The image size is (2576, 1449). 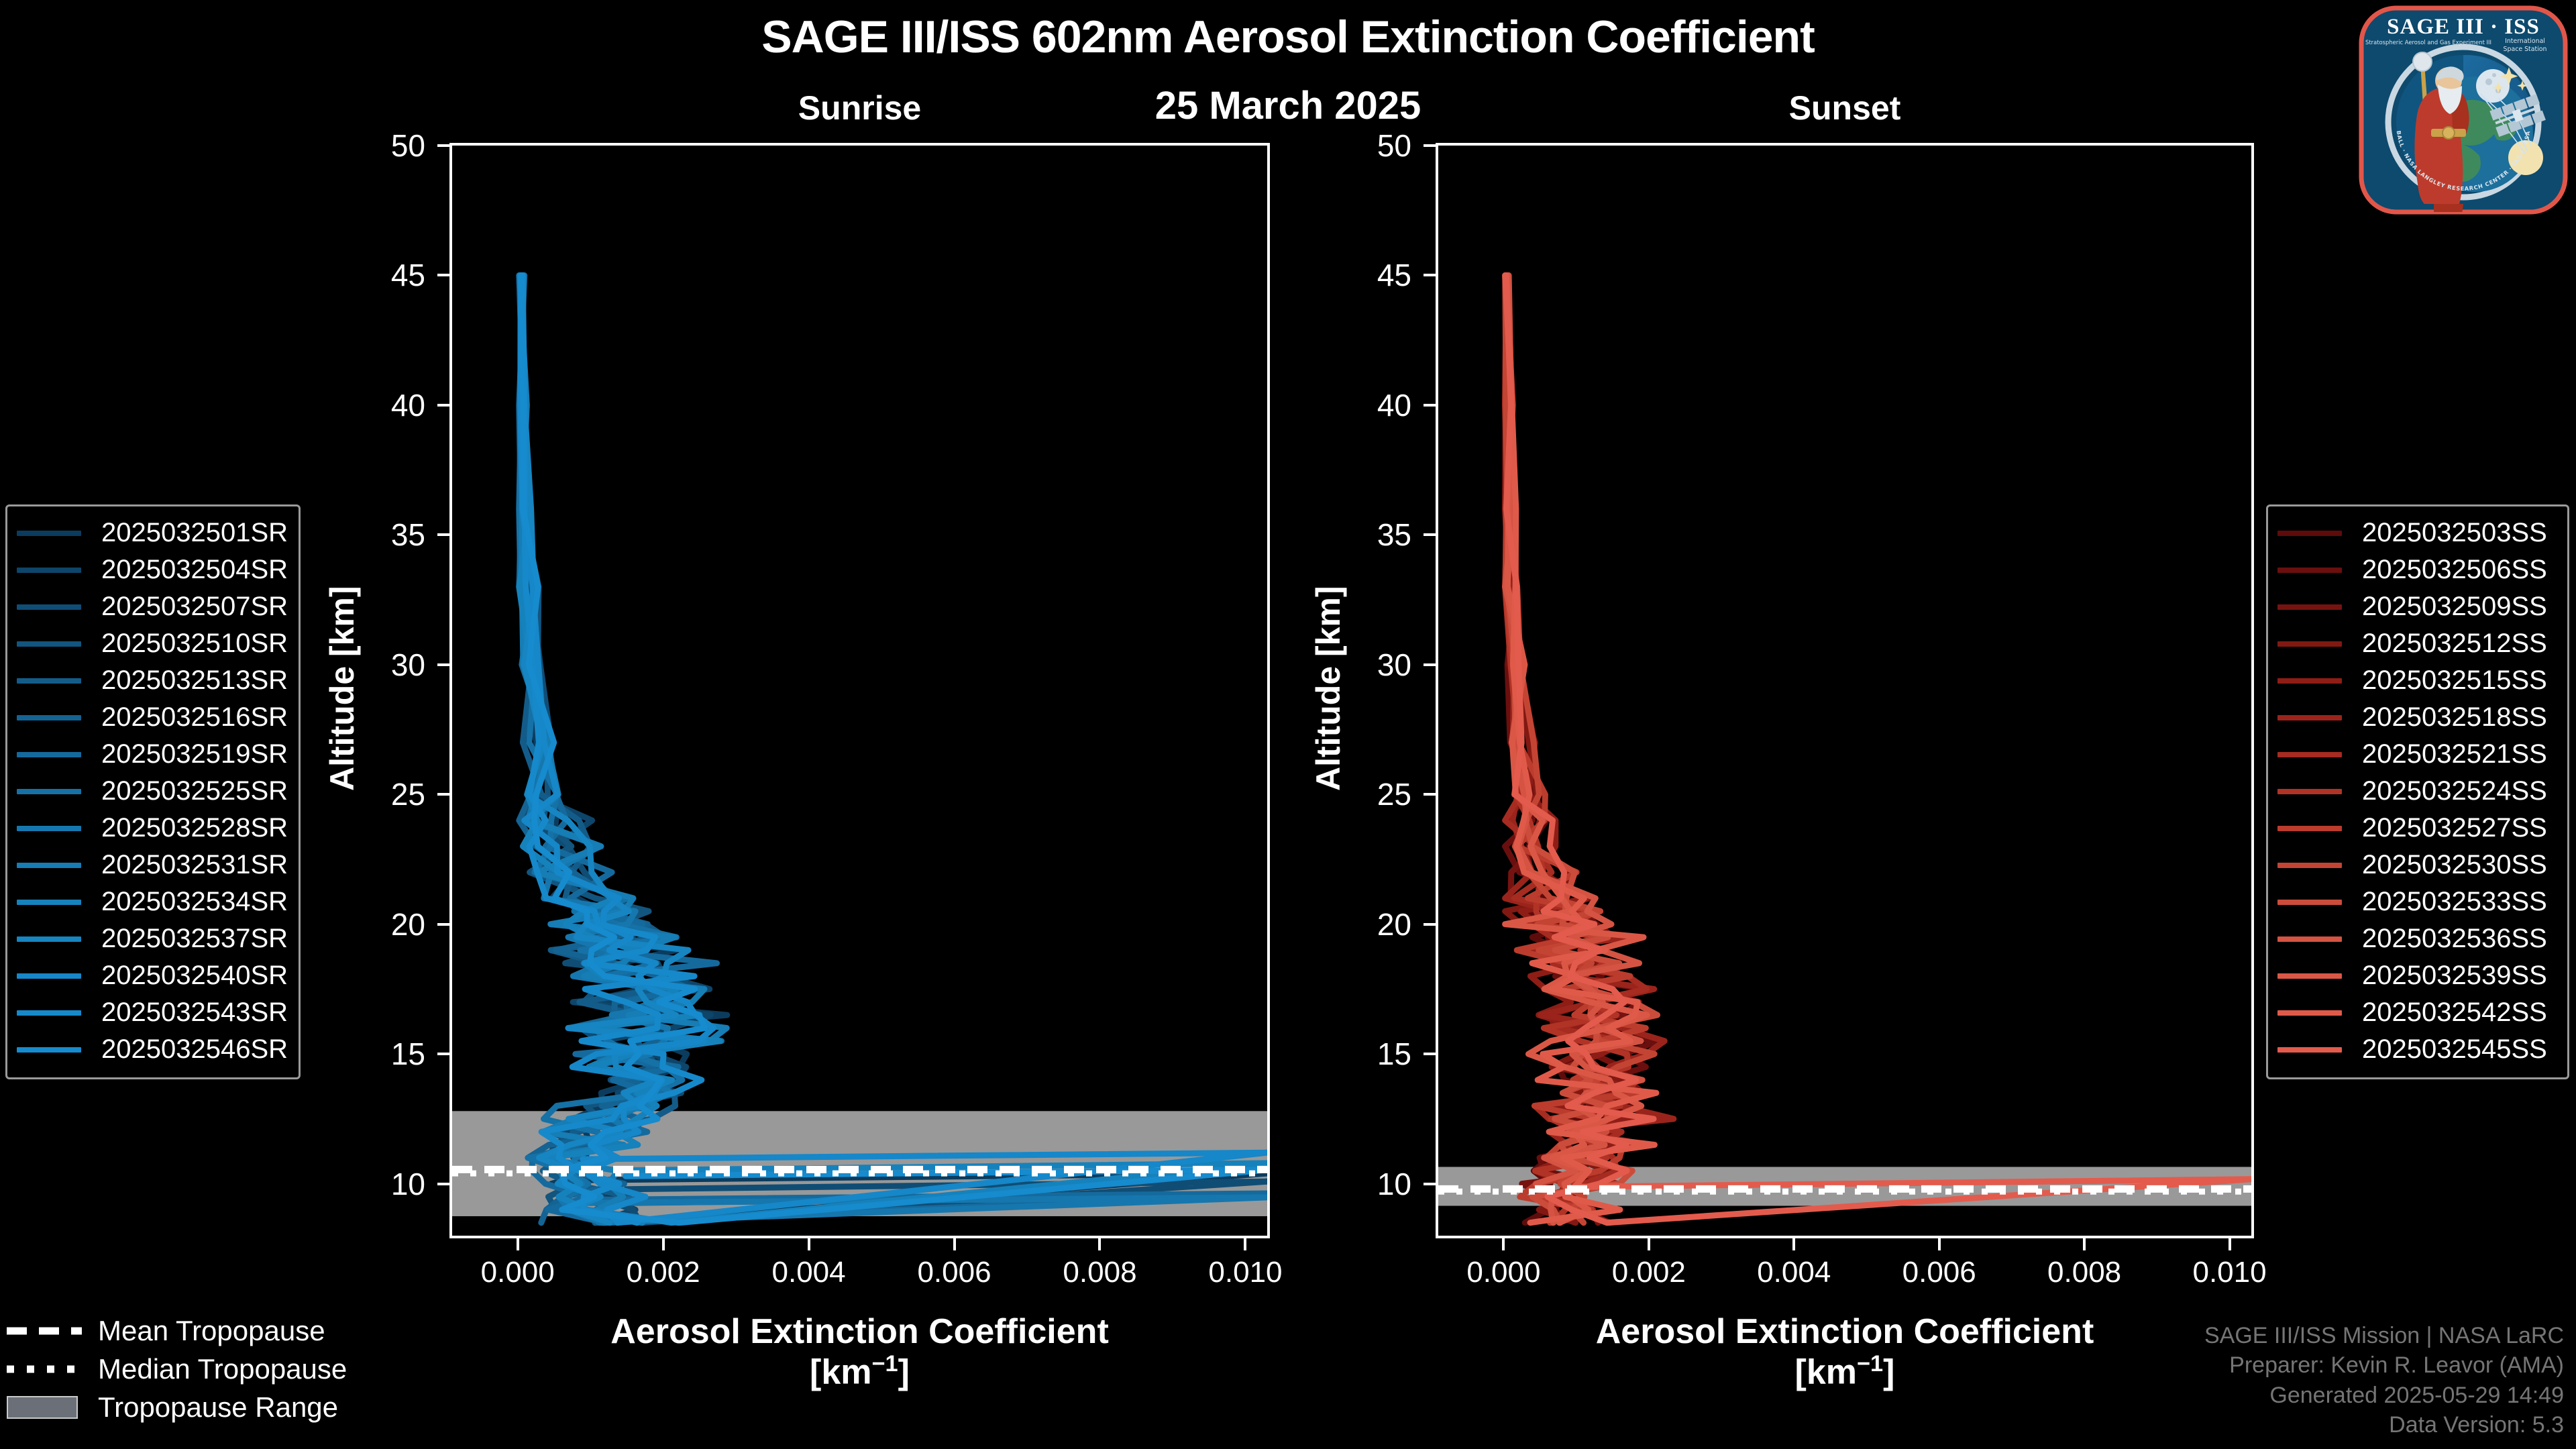 I want to click on legend-item: 2025032531SR, so click(x=152, y=865).